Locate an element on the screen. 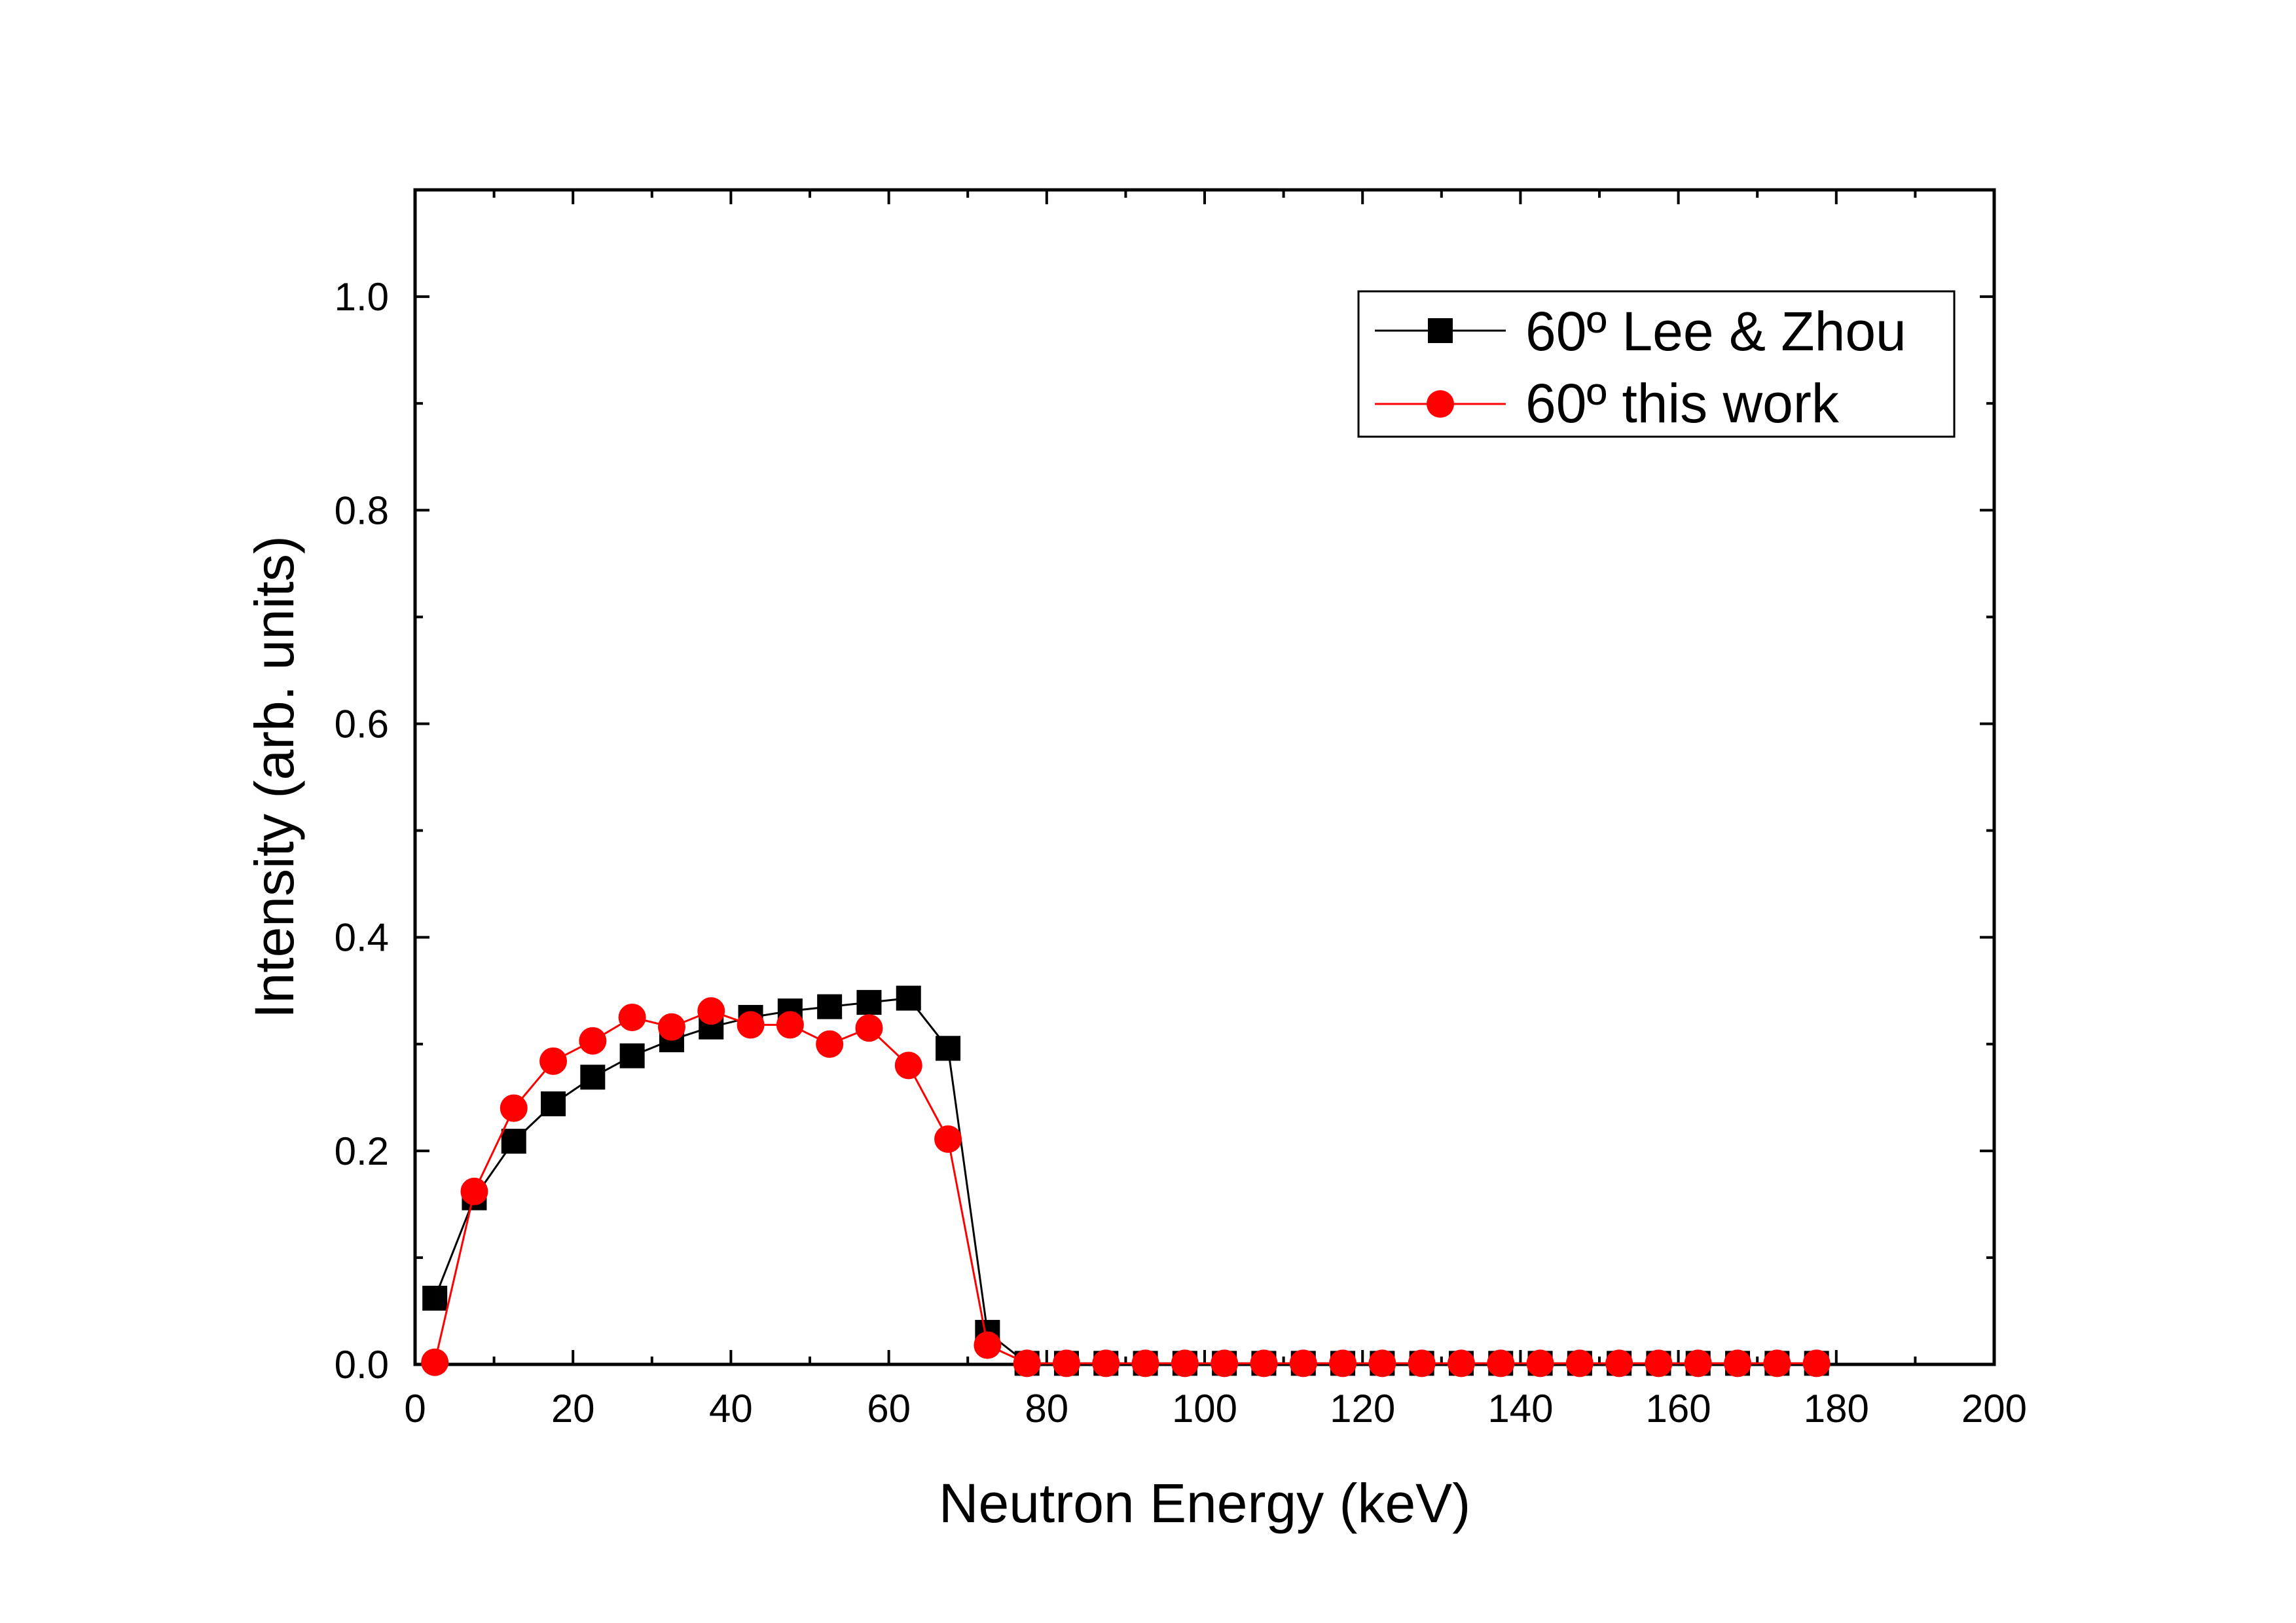 The image size is (2296, 1623). x-tick-label: 120 is located at coordinates (1362, 1409).